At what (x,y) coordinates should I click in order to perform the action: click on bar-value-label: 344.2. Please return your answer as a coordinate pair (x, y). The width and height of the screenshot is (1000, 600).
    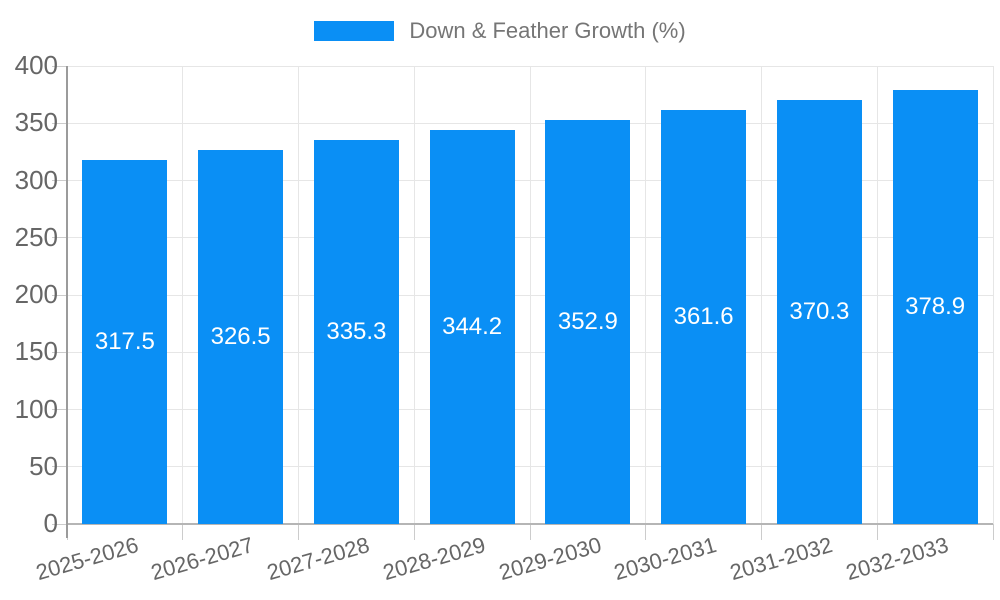
    Looking at the image, I should click on (472, 326).